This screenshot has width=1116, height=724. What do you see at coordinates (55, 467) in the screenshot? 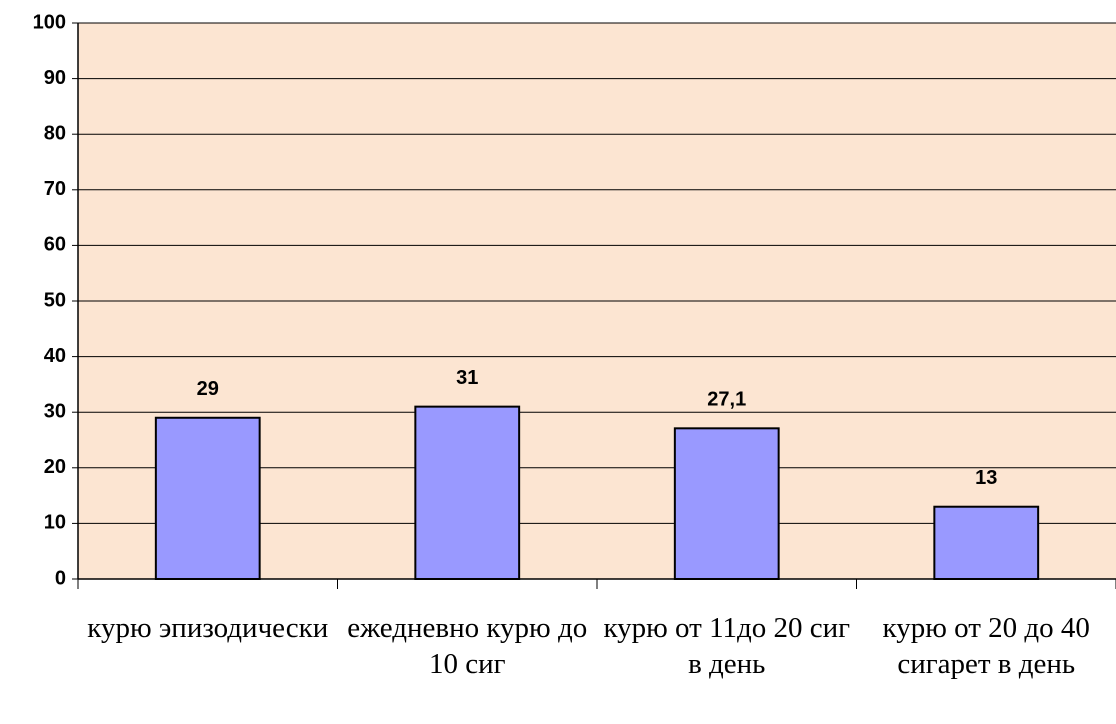
I see `y-tick-label: 20` at bounding box center [55, 467].